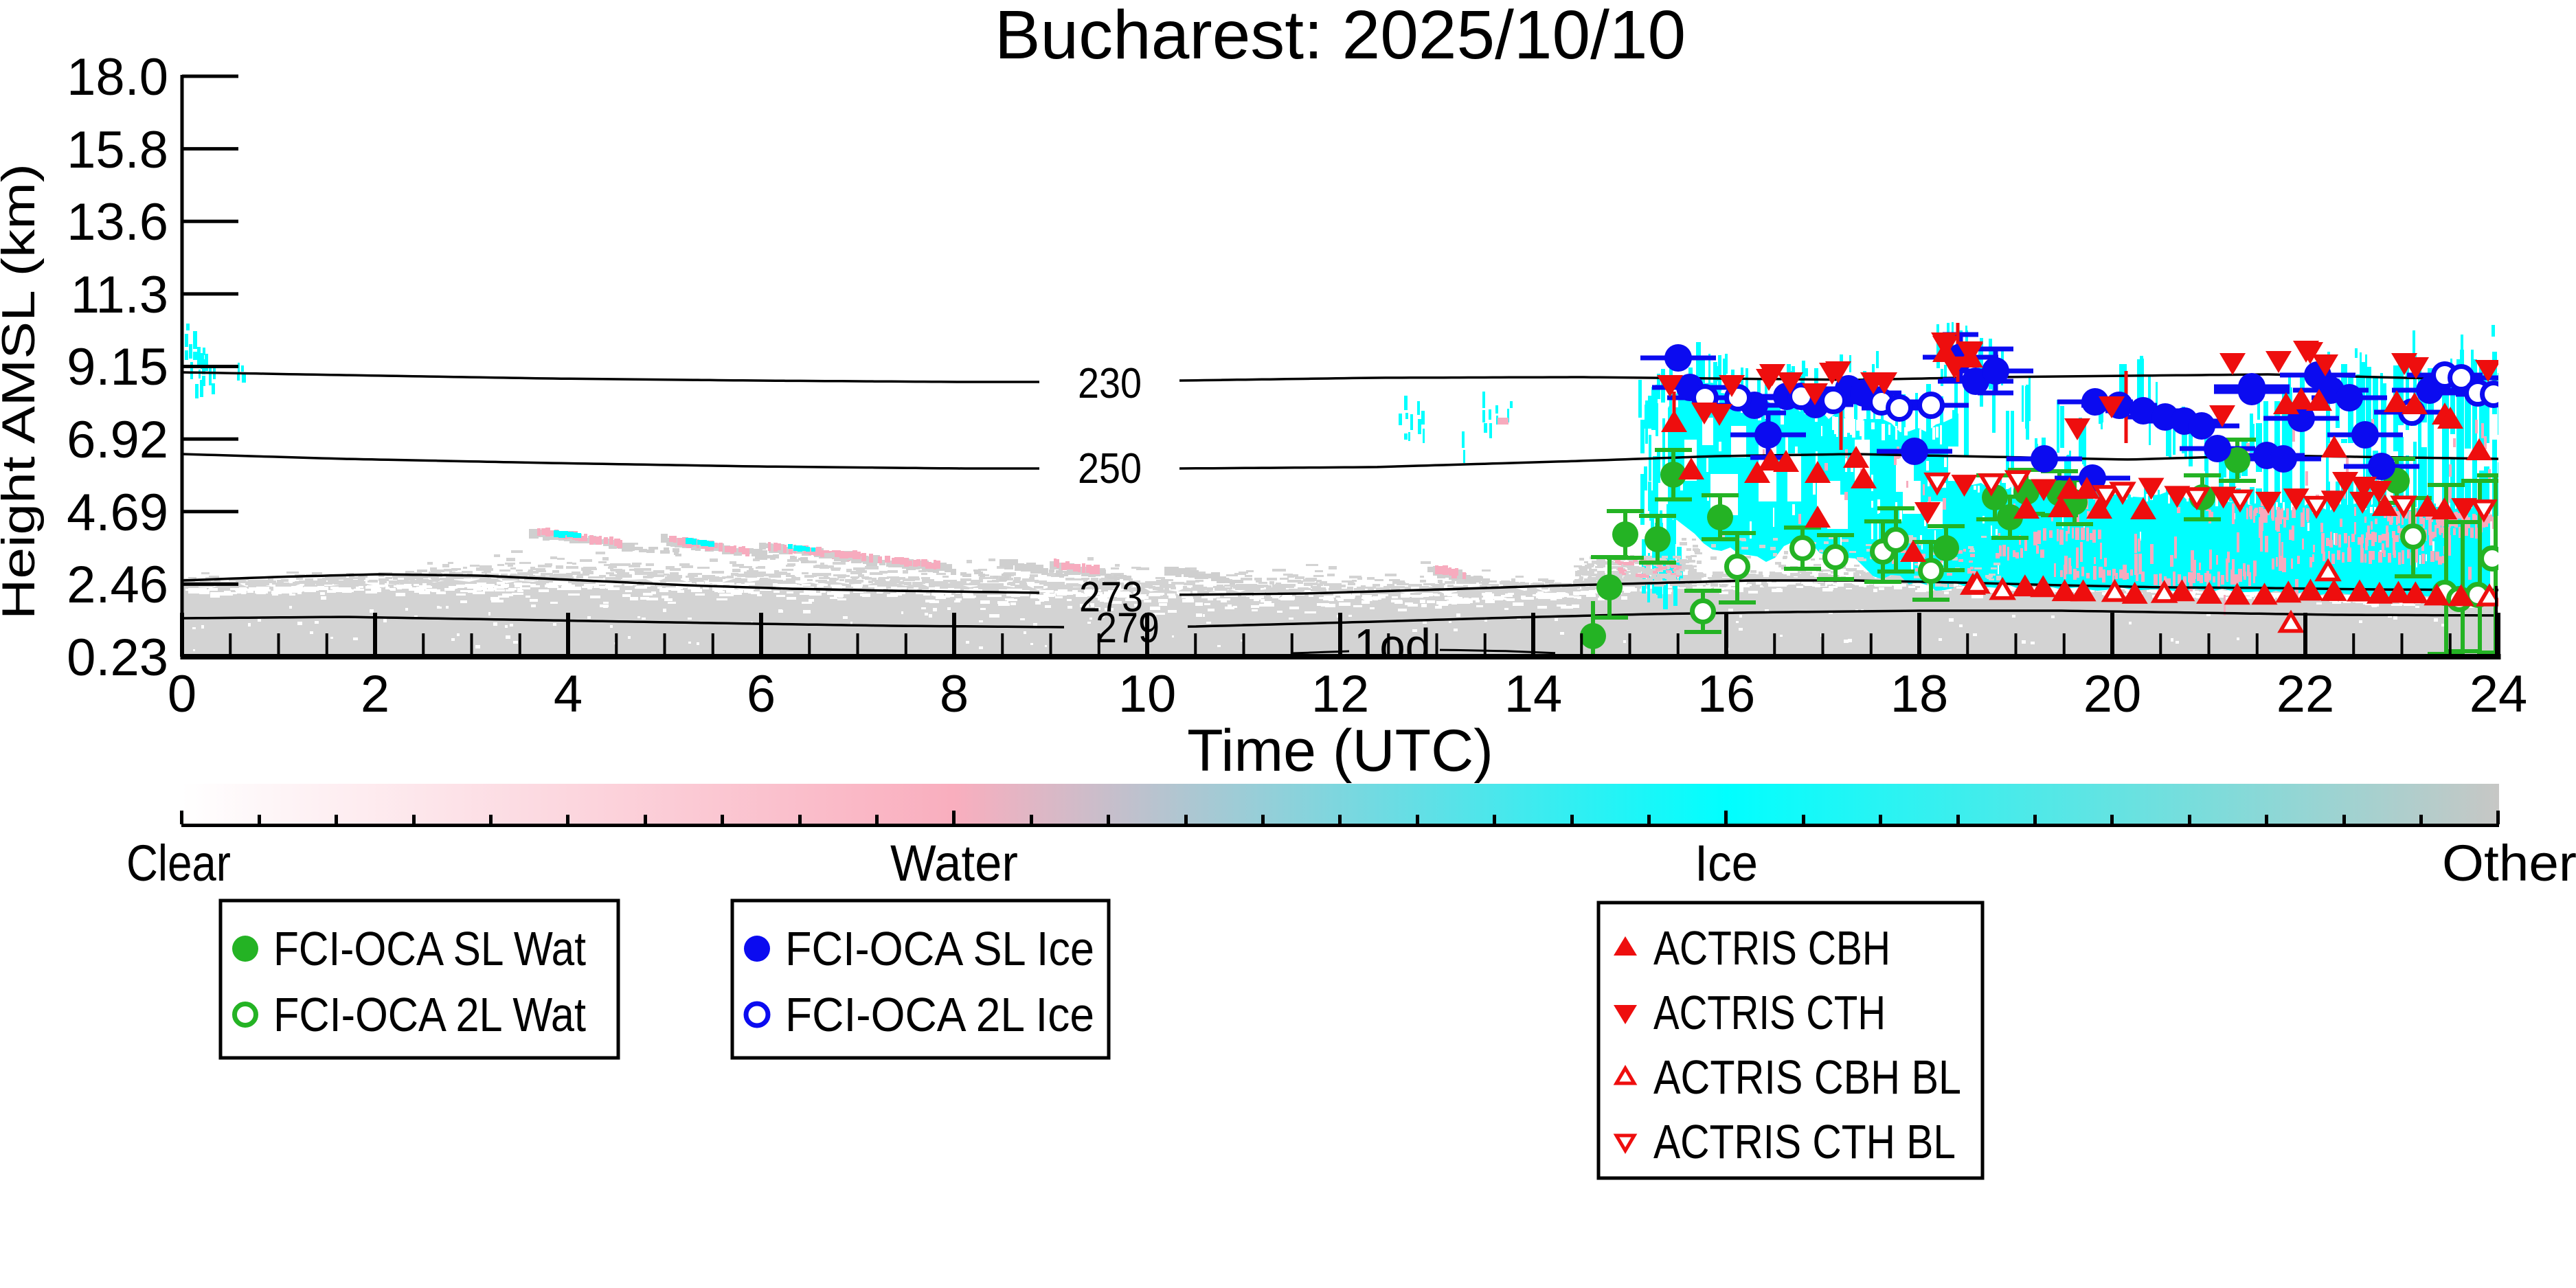 The height and width of the screenshot is (1288, 2576). Describe the element at coordinates (1110, 383) in the screenshot. I see `svg-text: 230` at that location.